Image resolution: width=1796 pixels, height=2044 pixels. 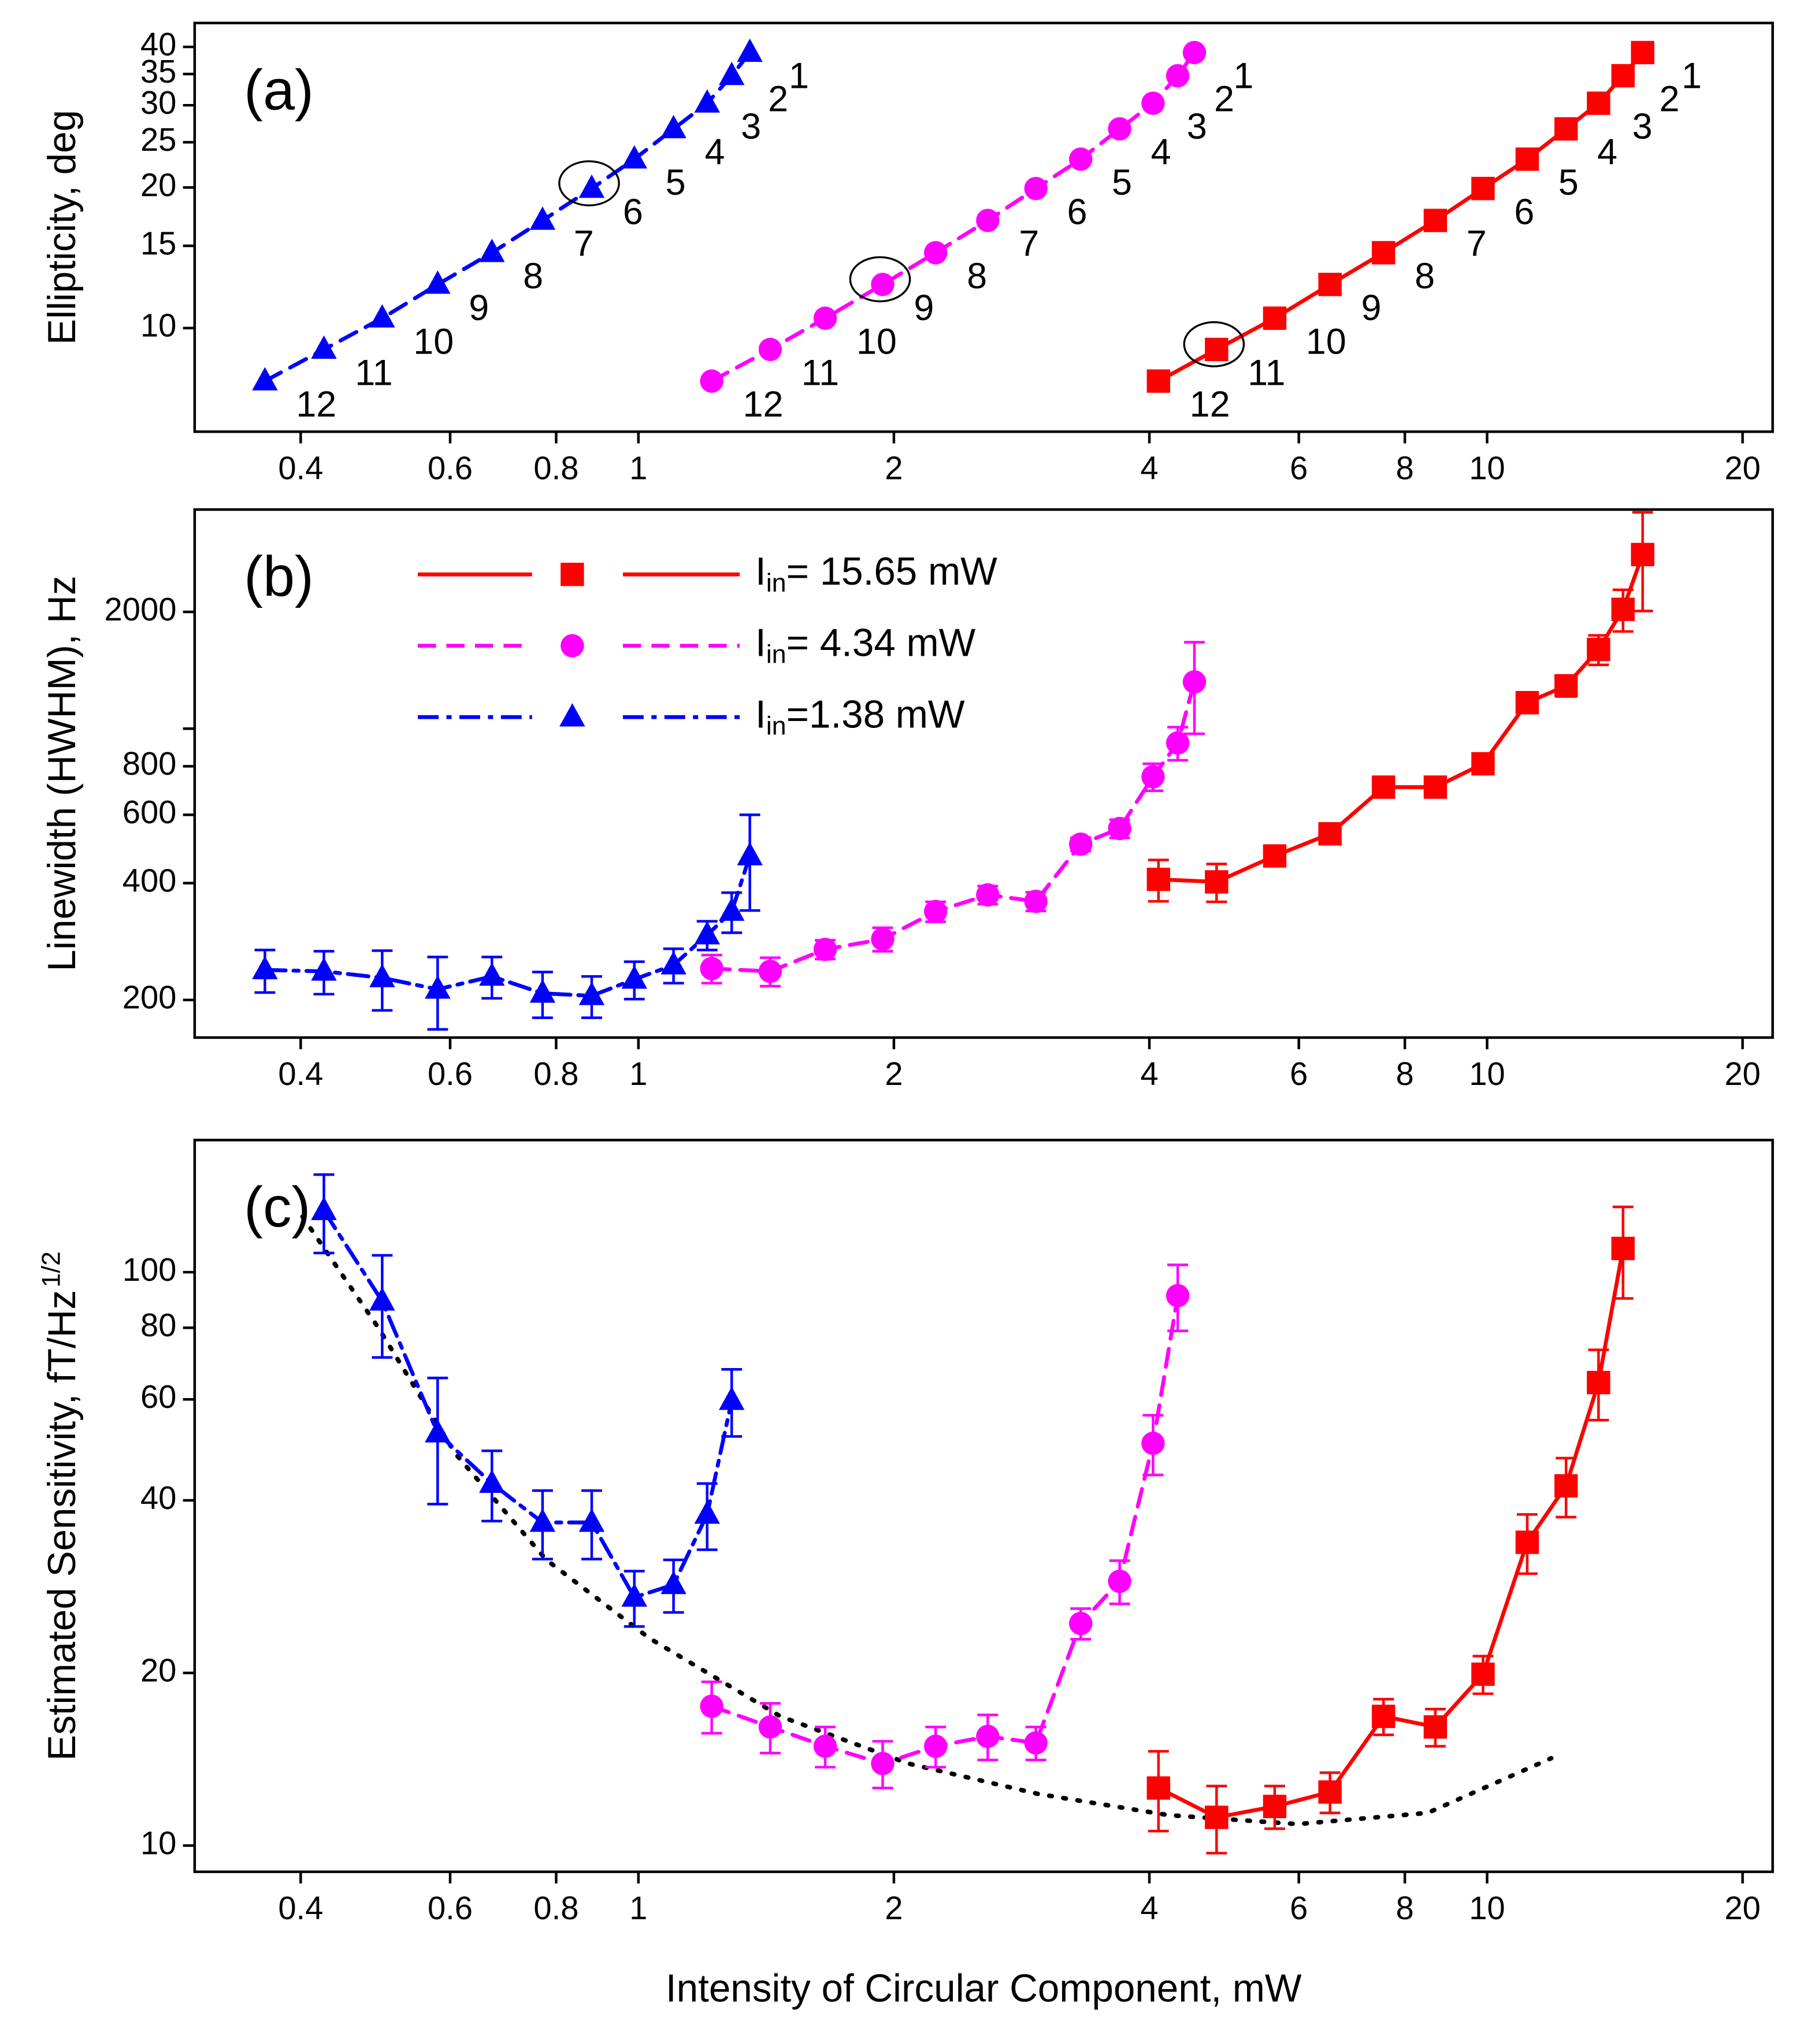 What do you see at coordinates (977, 276) in the screenshot?
I see `point-label: 8` at bounding box center [977, 276].